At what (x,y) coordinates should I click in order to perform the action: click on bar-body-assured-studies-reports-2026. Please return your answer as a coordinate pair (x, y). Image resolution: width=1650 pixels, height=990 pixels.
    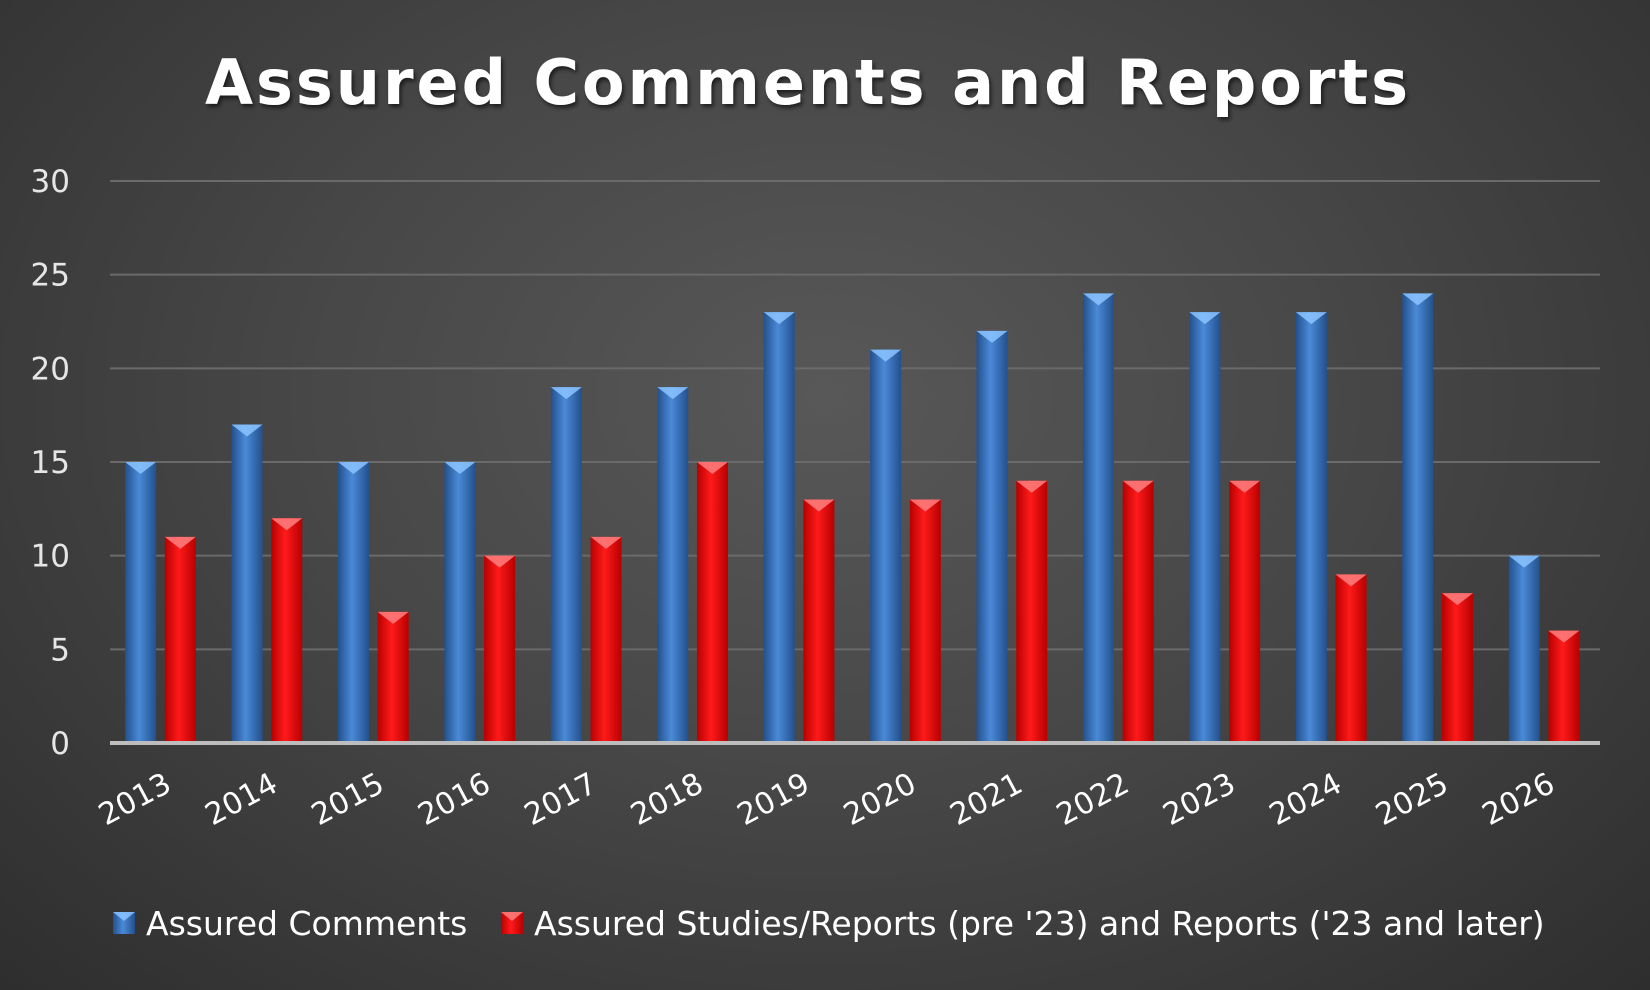
    Looking at the image, I should click on (1564, 686).